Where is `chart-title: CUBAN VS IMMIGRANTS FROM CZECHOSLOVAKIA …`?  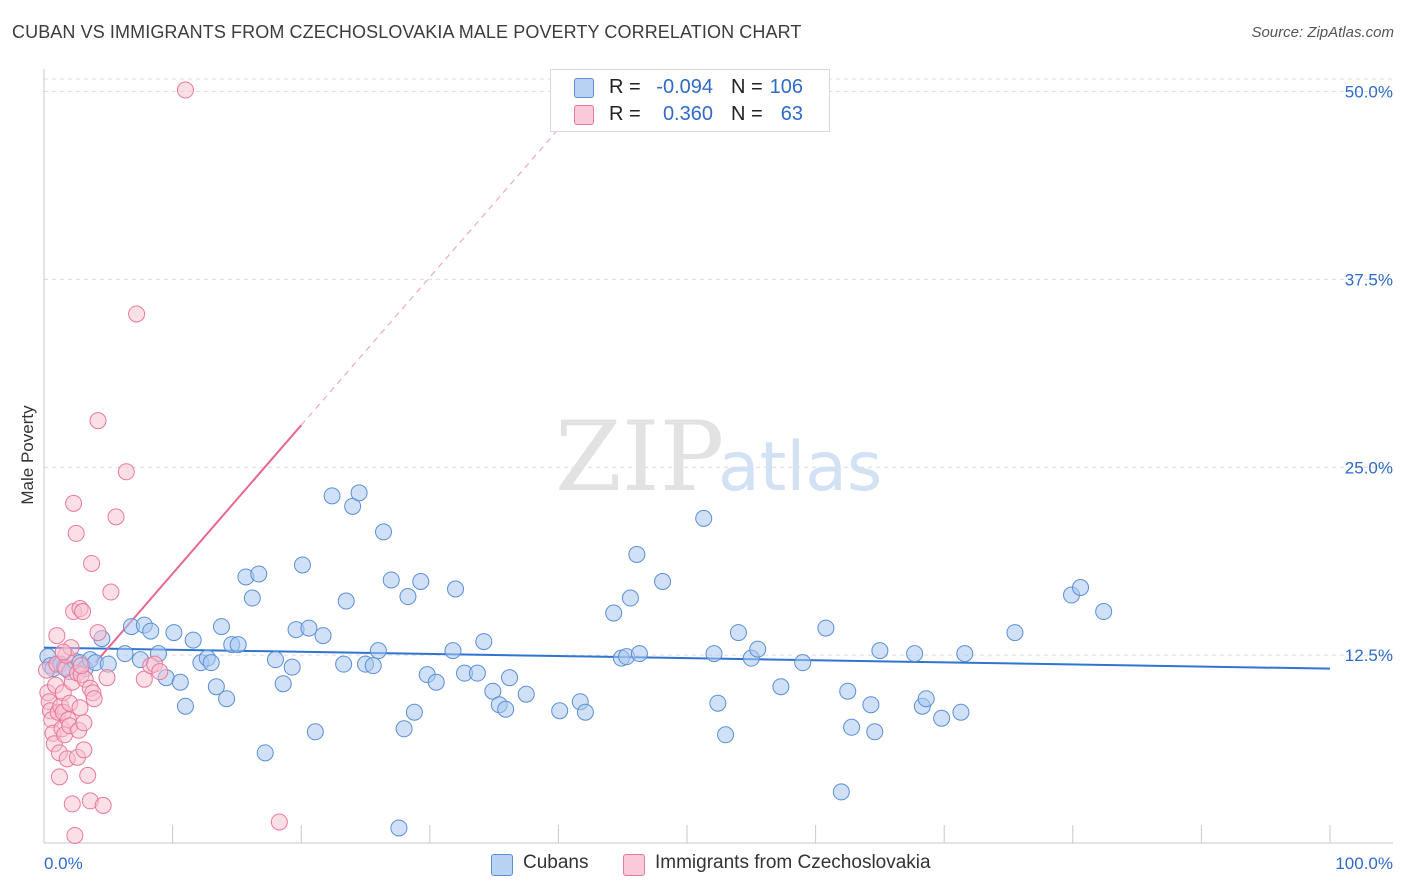
chart-title: CUBAN VS IMMIGRANTS FROM CZECHOSLOVAKIA … is located at coordinates (407, 32).